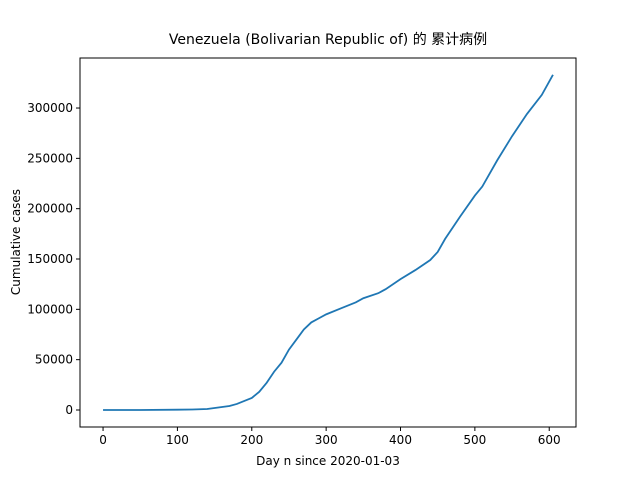 The height and width of the screenshot is (480, 640). Describe the element at coordinates (328, 461) in the screenshot. I see `x-axis-label: Day n since 2020-01-03` at that location.